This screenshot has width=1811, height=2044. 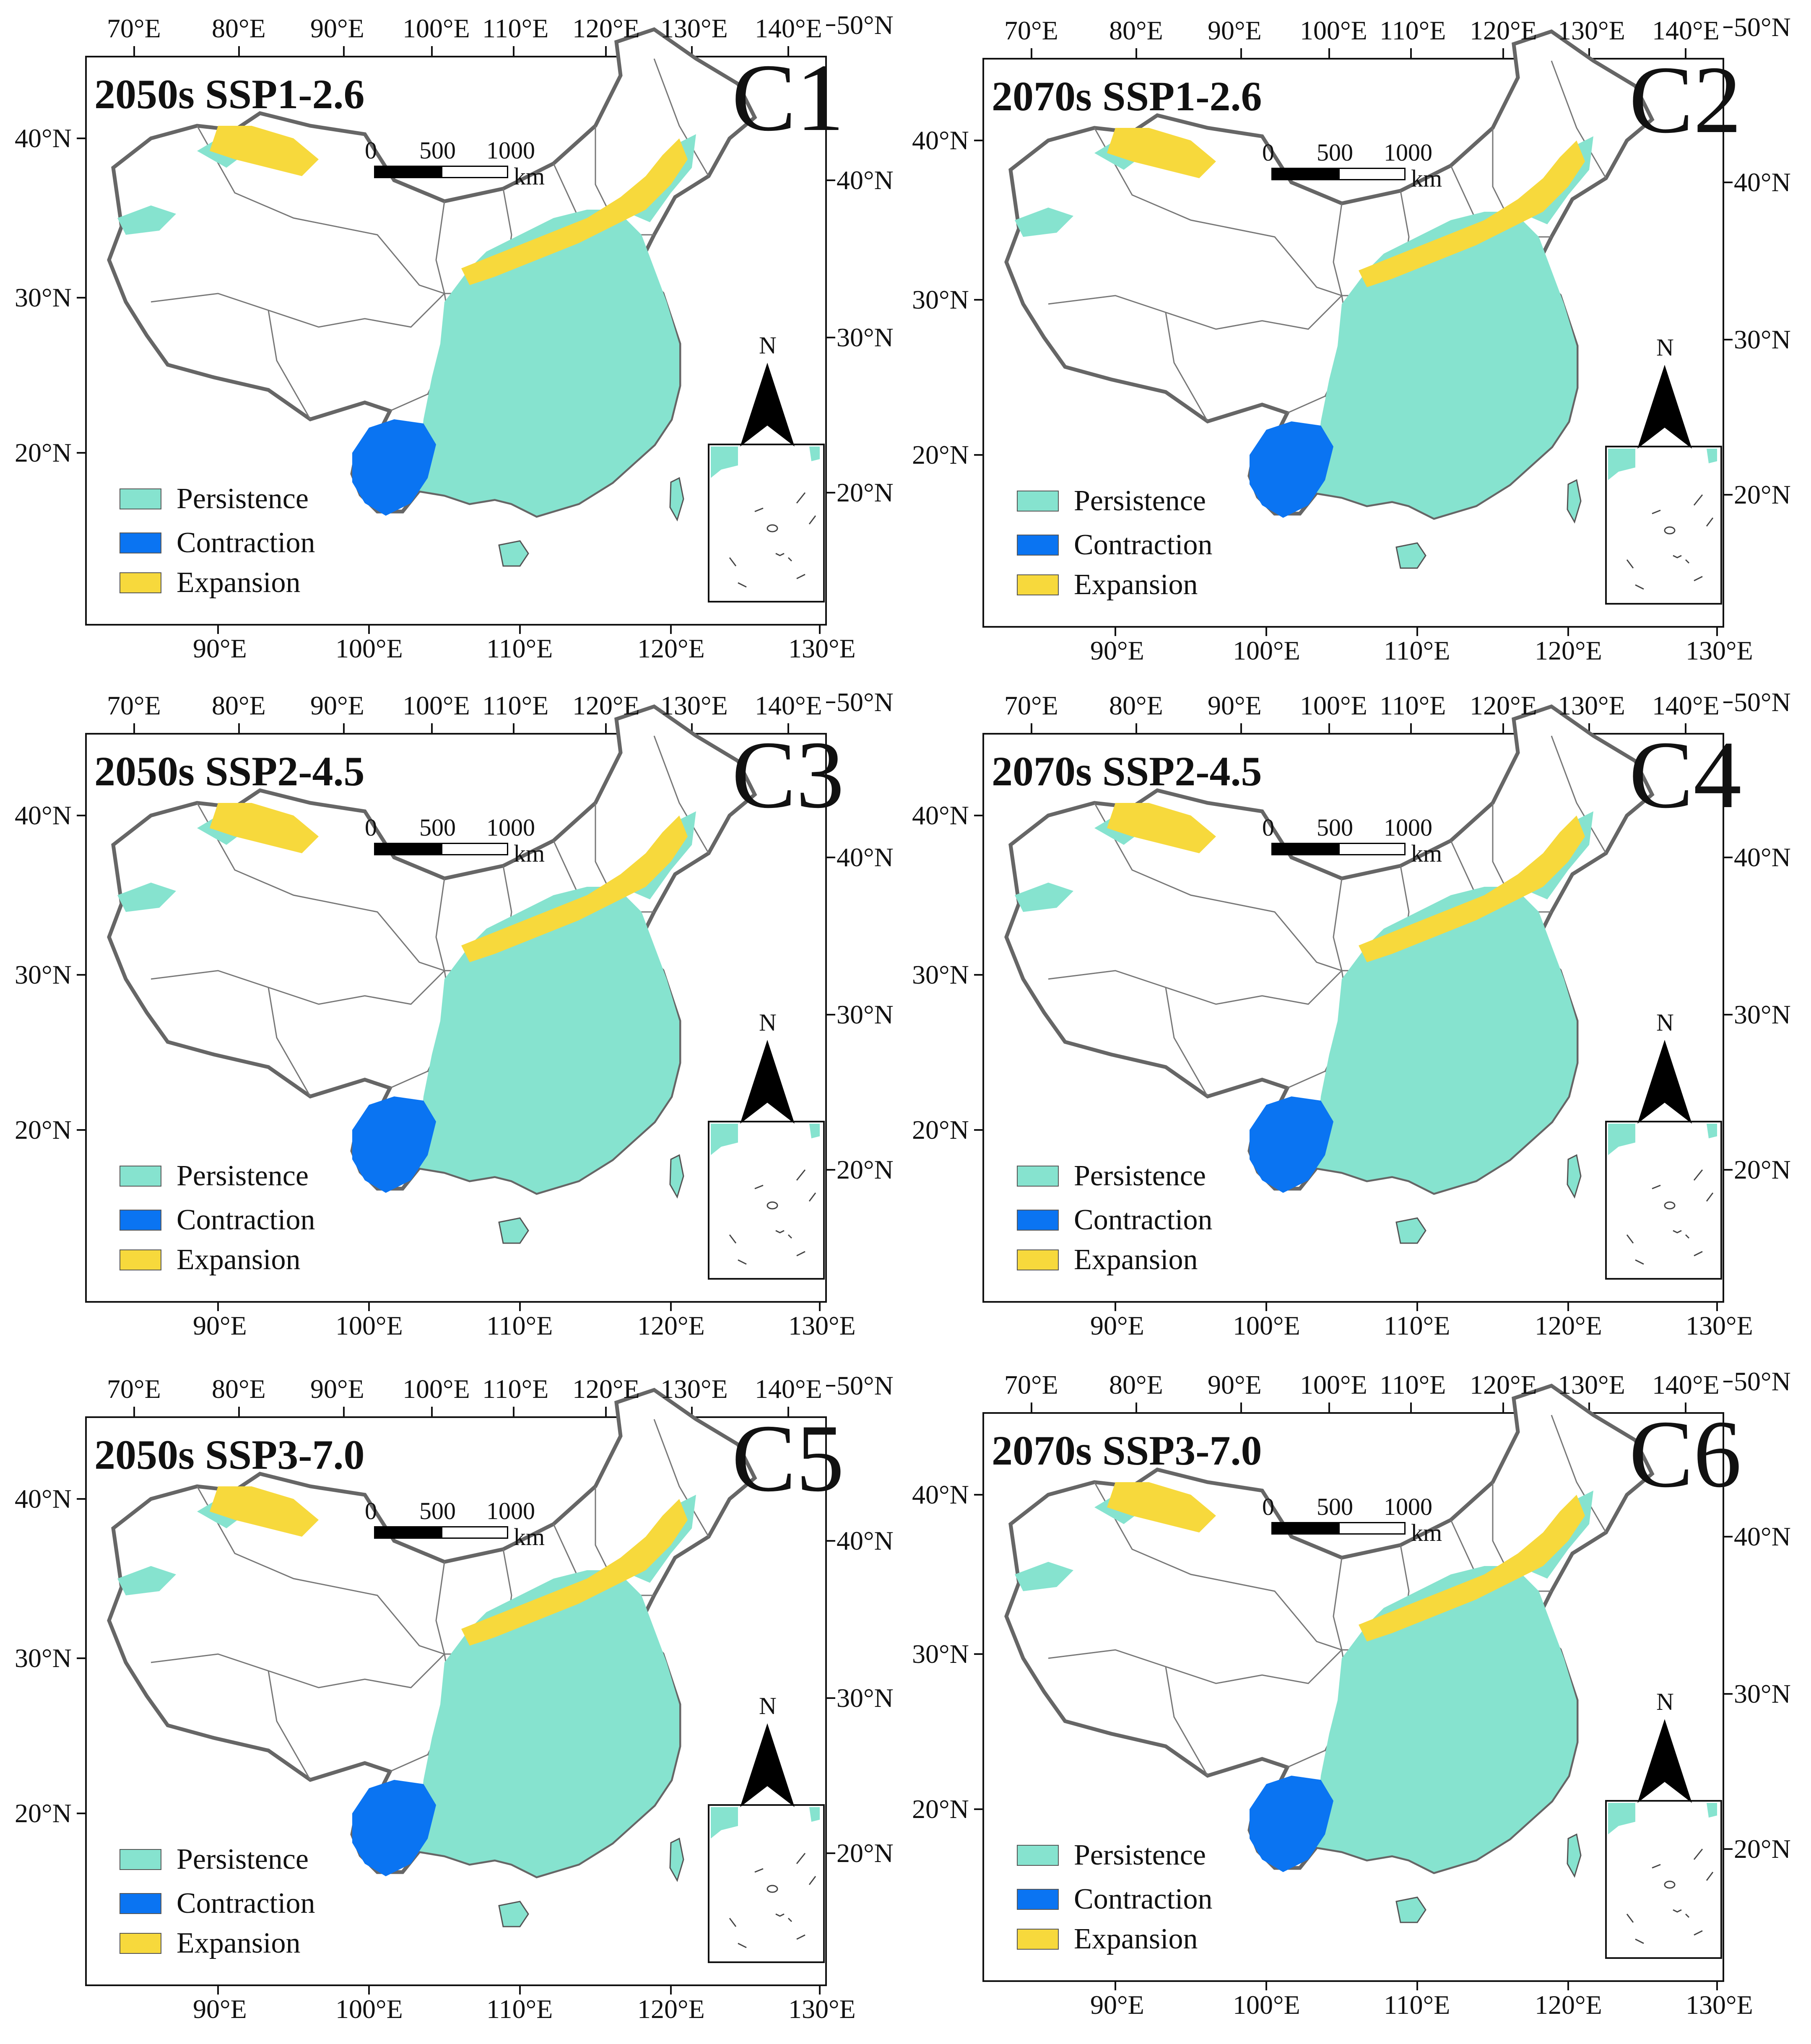 What do you see at coordinates (788, 1458) in the screenshot?
I see `panel-id: C5` at bounding box center [788, 1458].